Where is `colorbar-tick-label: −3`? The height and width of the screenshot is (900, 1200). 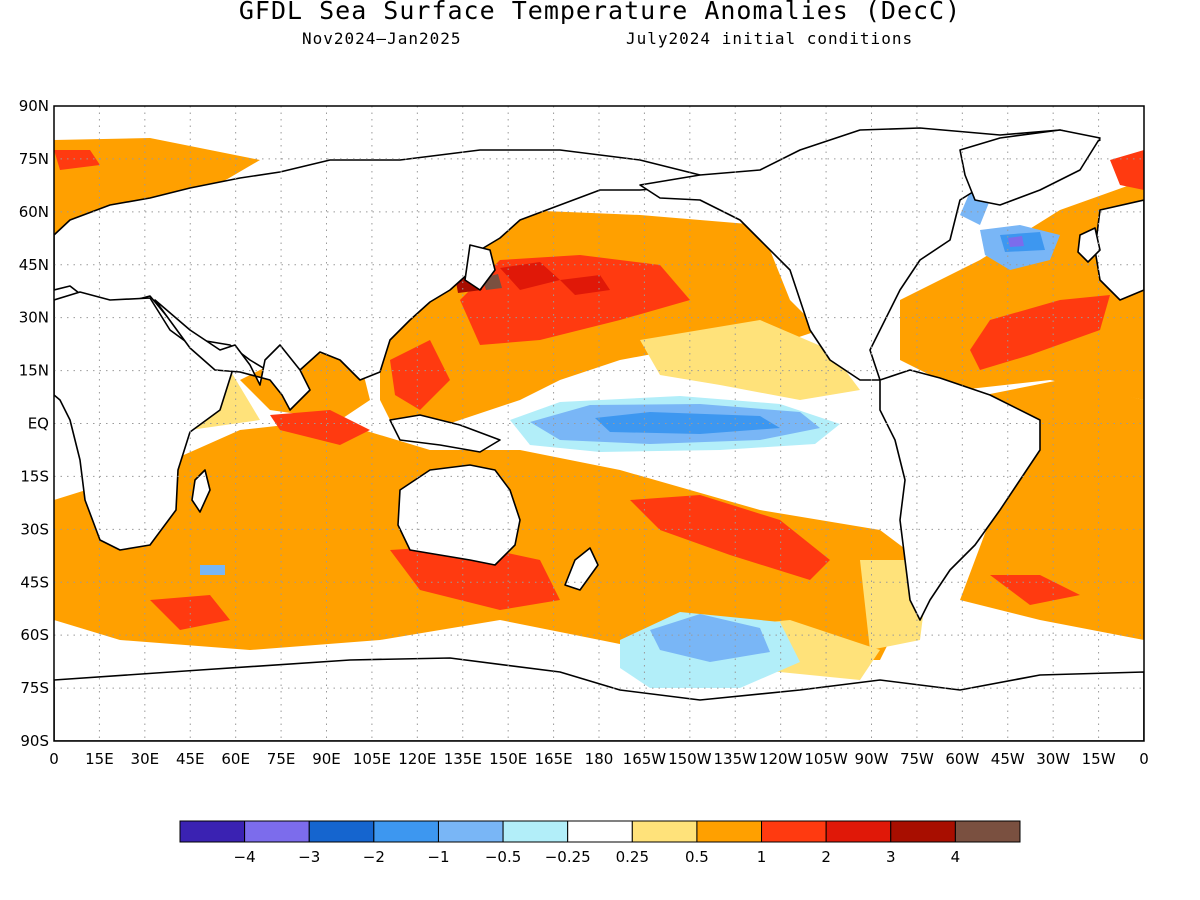
colorbar-tick-label: −3 is located at coordinates (309, 857).